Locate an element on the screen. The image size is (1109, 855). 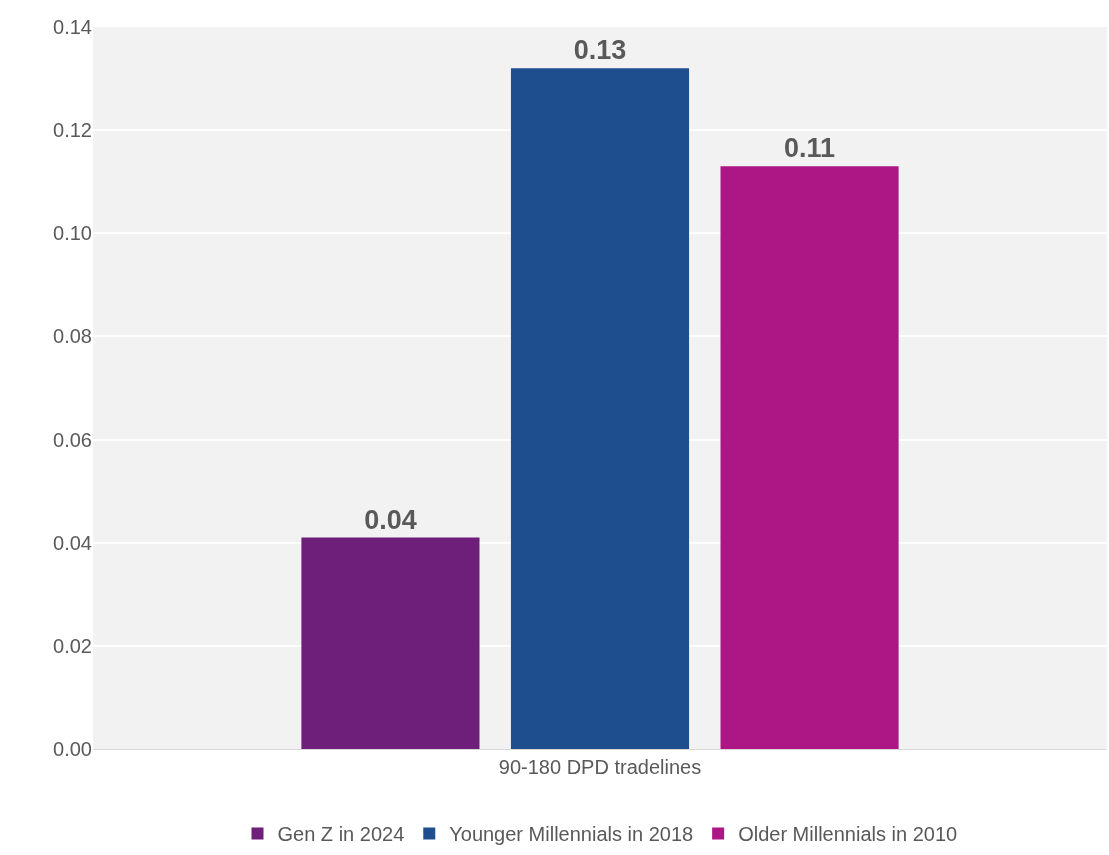
y-tick-label: 0.04 is located at coordinates (72, 542).